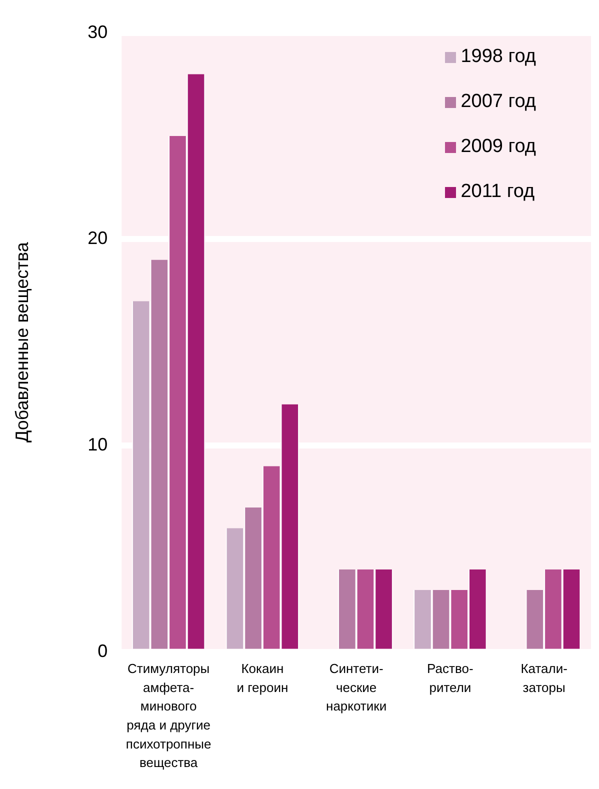 This screenshot has height=789, width=599. I want to click on x-tick-label: Раство- рители, so click(450, 677).